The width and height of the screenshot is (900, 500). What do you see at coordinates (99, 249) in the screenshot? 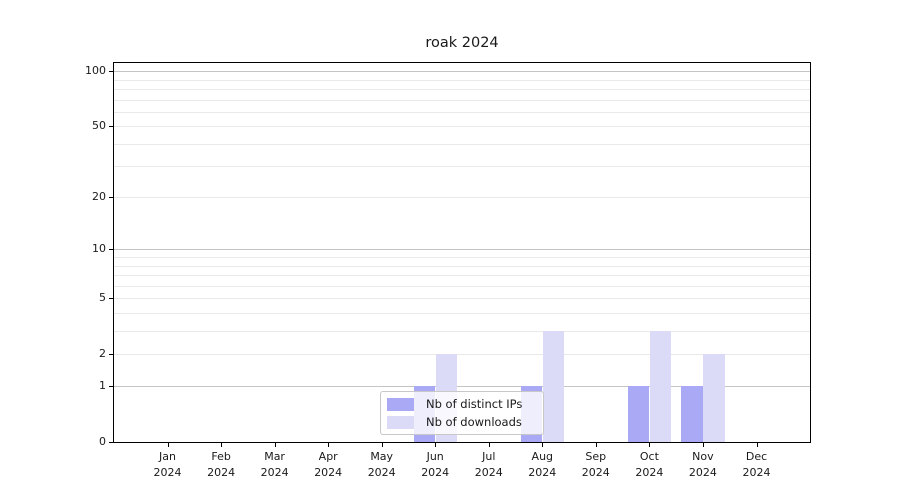
I see `y-tick-label: 10` at bounding box center [99, 249].